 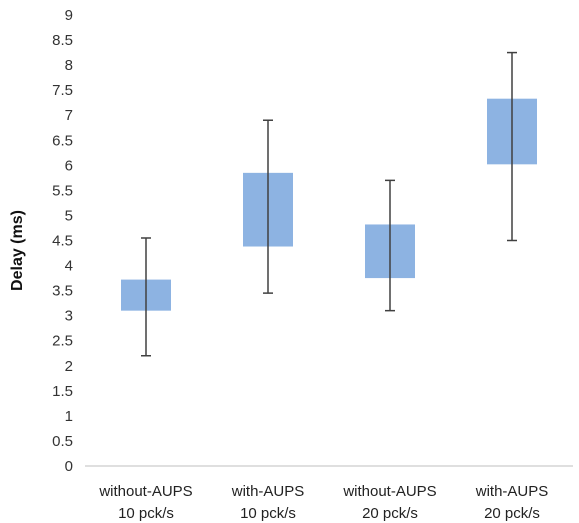 What do you see at coordinates (69, 115) in the screenshot?
I see `y-tick-label: 7` at bounding box center [69, 115].